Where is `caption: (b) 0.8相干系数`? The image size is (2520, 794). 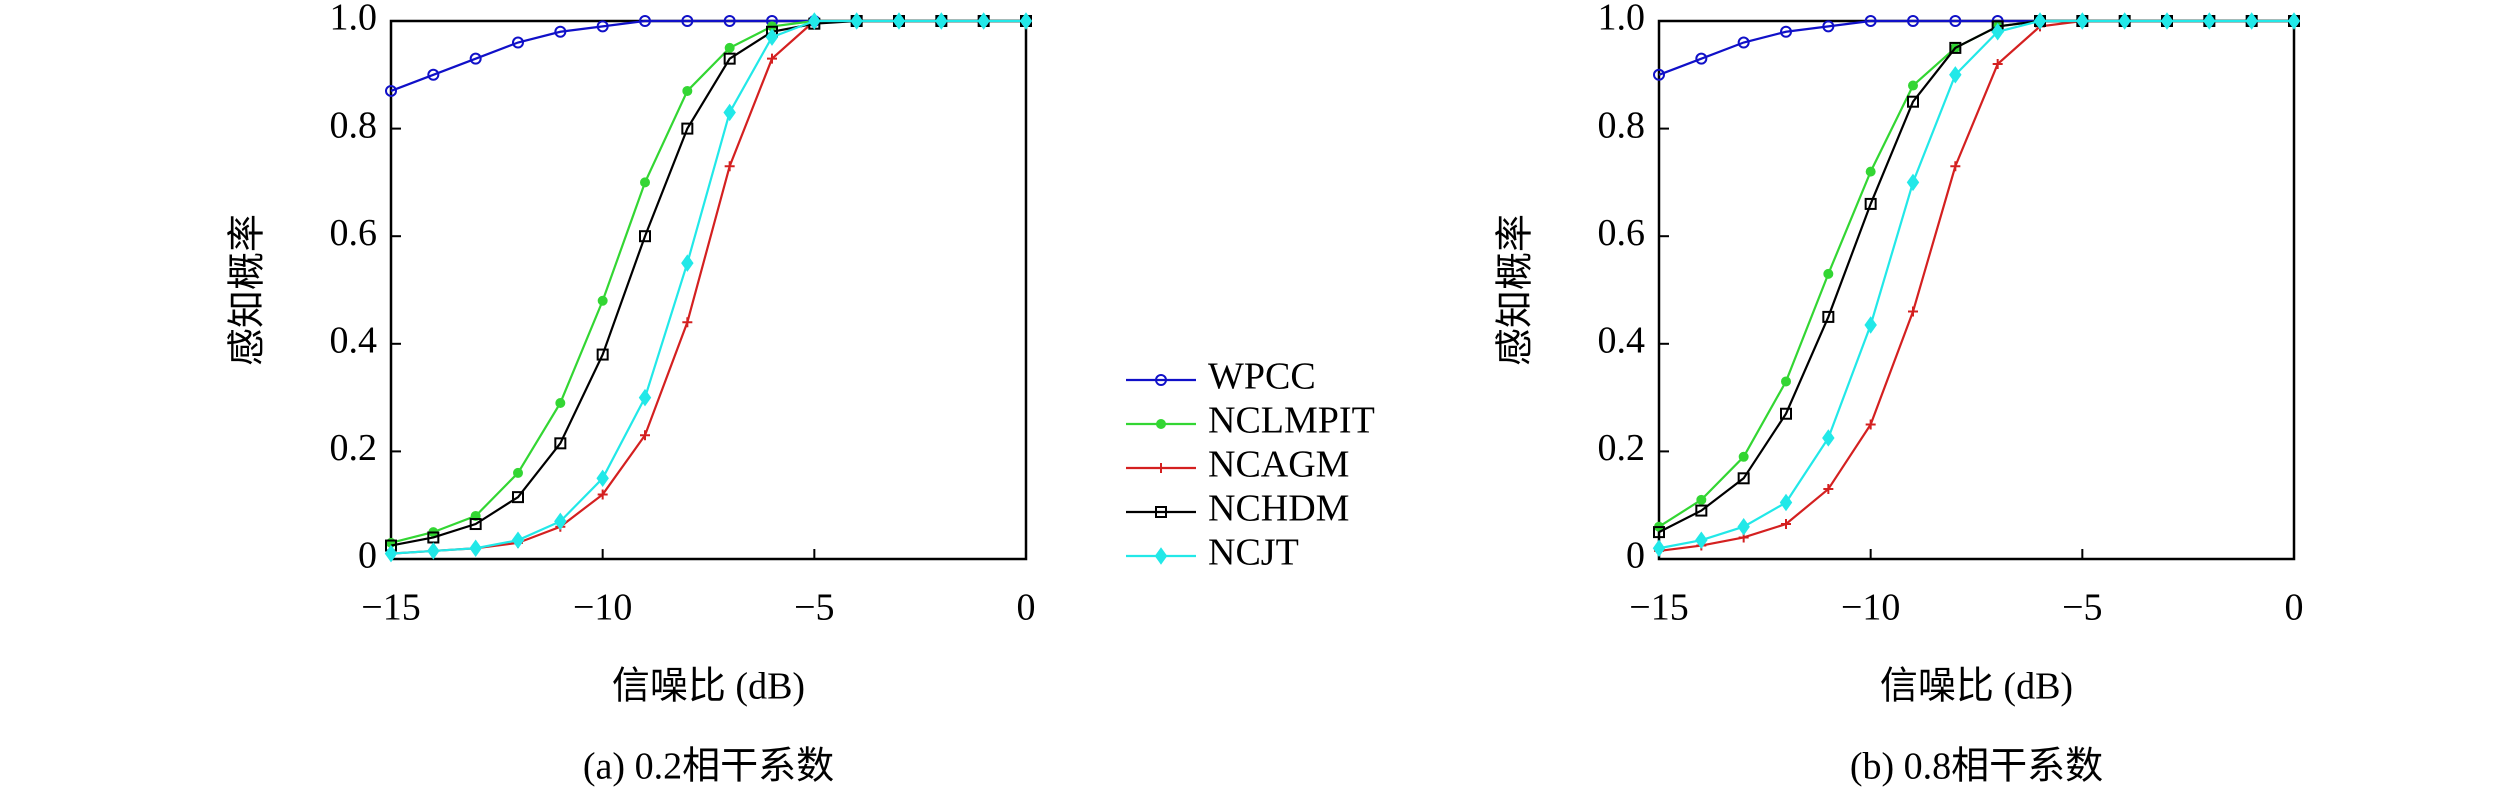
caption: (b) 0.8相干系数 is located at coordinates (1976, 767).